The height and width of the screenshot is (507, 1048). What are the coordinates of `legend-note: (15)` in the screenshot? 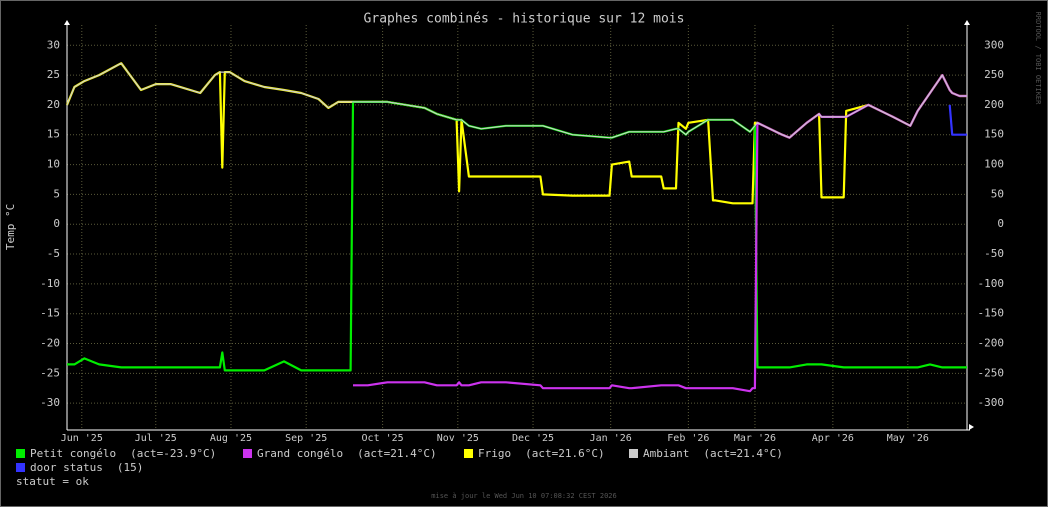 It's located at (130, 467).